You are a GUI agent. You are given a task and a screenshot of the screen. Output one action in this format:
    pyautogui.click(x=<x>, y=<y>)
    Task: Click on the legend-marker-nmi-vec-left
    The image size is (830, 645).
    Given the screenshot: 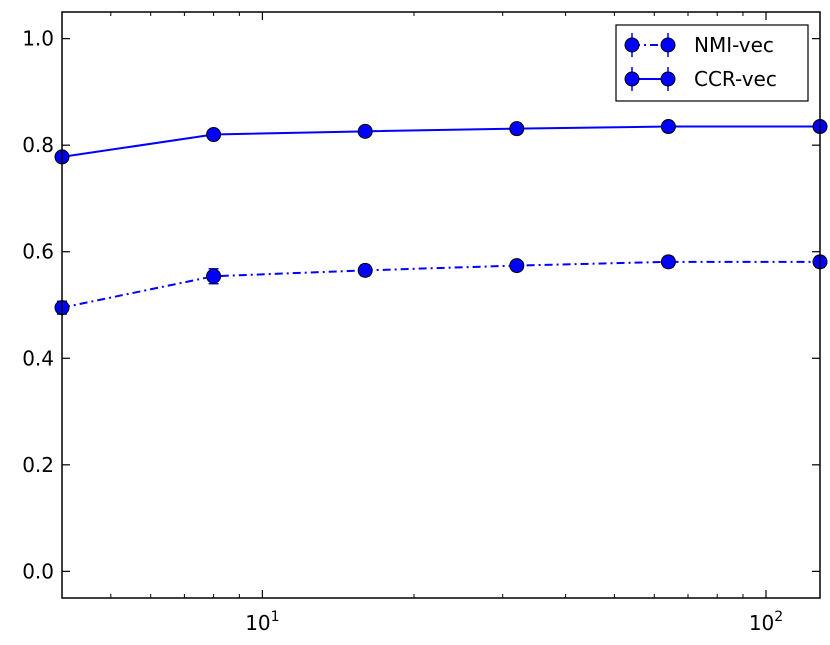 What is the action you would take?
    pyautogui.click(x=632, y=45)
    